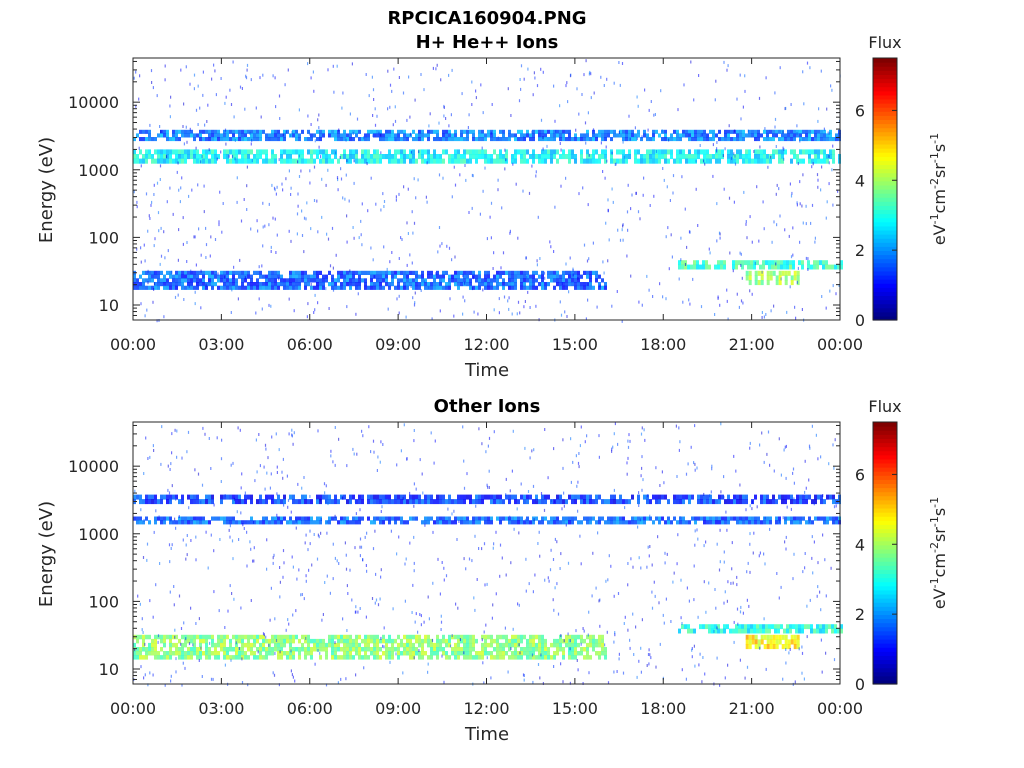  I want to click on x-tick-label: 00:00, so click(840, 344).